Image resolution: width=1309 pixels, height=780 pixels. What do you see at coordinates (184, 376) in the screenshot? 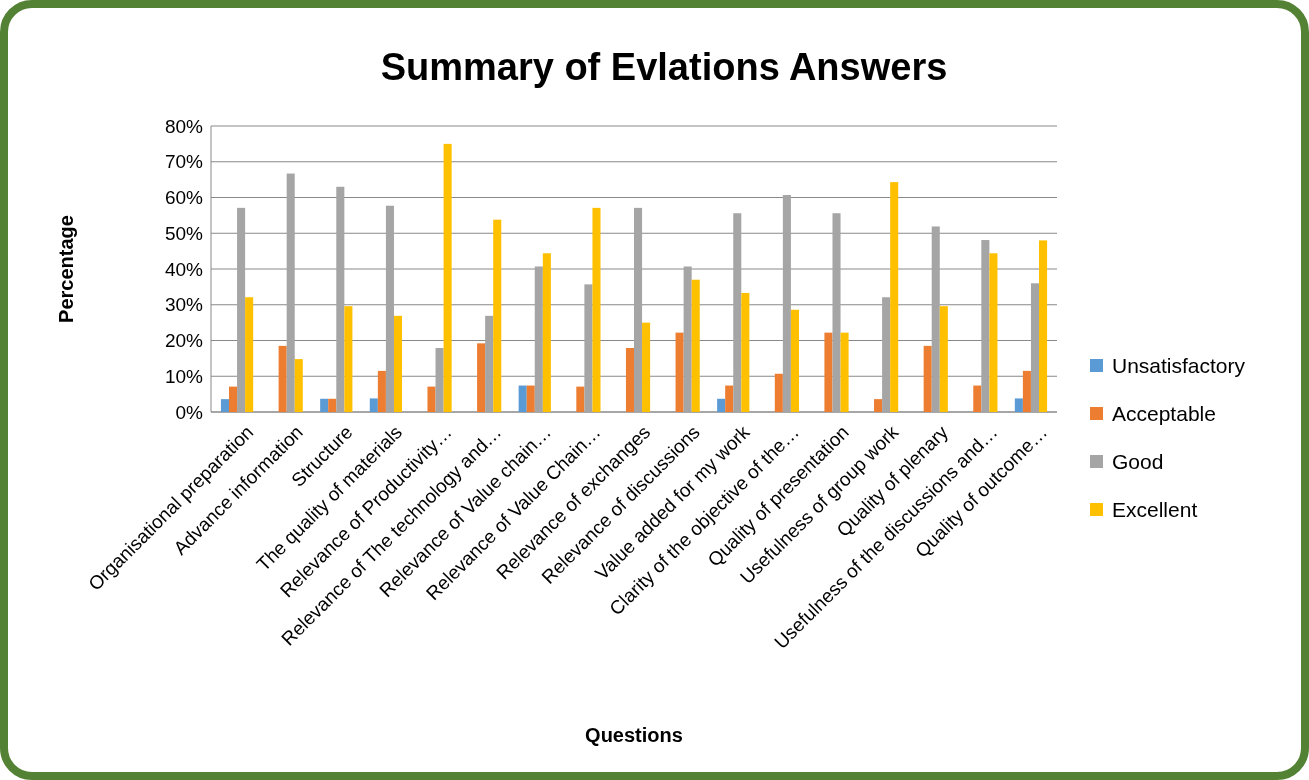
I see `y-tick-label: 10%` at bounding box center [184, 376].